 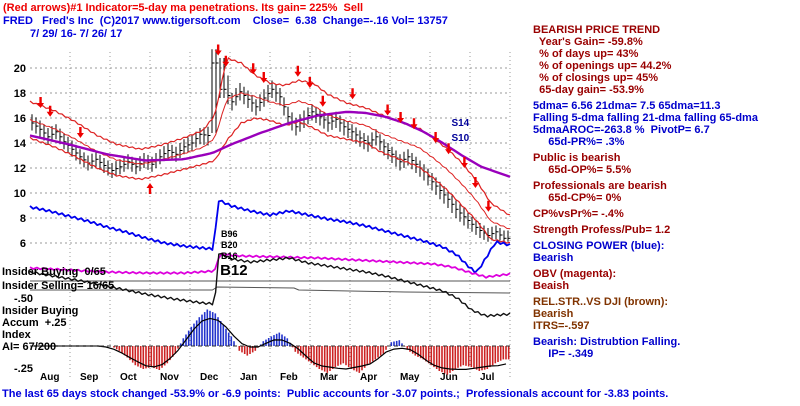 What do you see at coordinates (23, 299) in the screenshot?
I see `minus-50-level-label: -.50` at bounding box center [23, 299].